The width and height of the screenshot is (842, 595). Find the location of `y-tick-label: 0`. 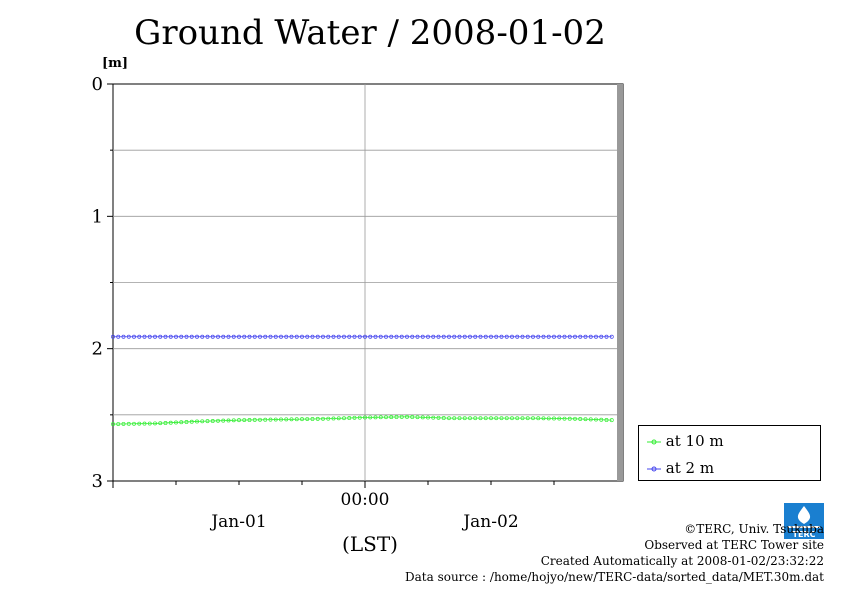

y-tick-label: 0 is located at coordinates (97, 84).